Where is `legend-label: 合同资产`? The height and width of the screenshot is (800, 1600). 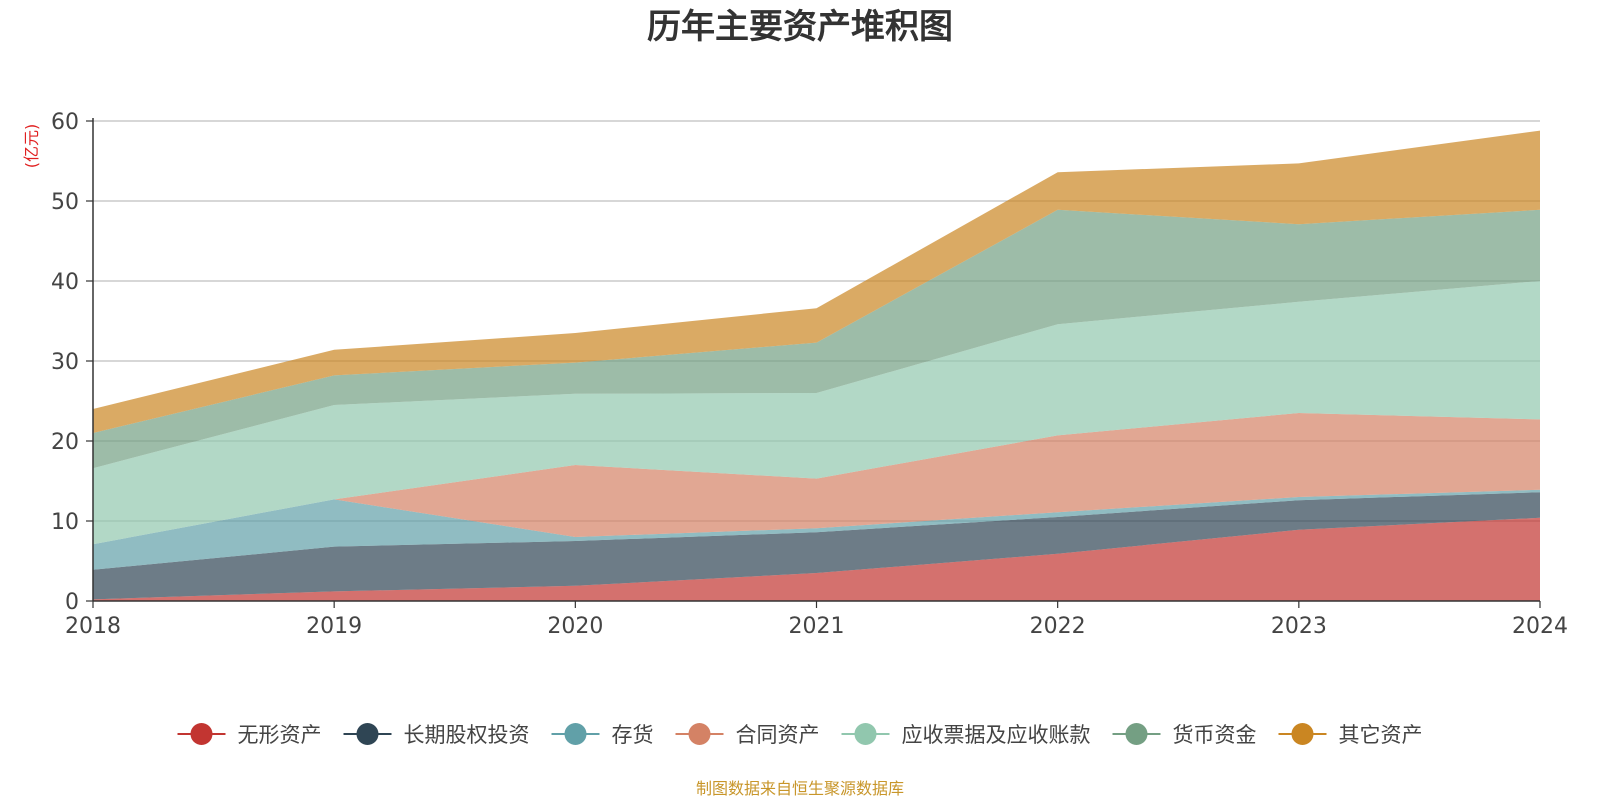 legend-label: 合同资产 is located at coordinates (778, 735).